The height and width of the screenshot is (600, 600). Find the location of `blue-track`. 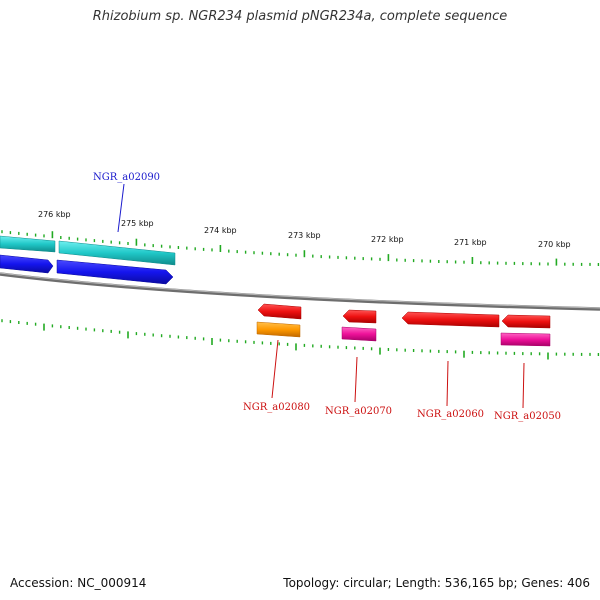

blue-track is located at coordinates (87, 269).